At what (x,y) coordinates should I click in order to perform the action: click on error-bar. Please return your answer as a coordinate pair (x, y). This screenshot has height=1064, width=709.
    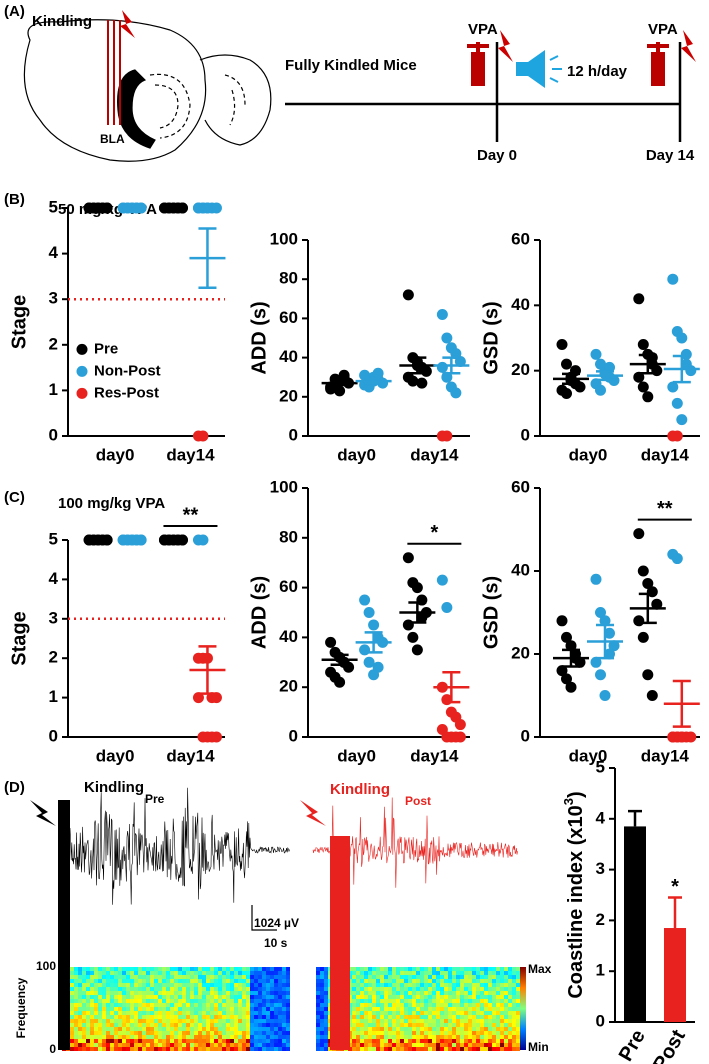
    Looking at the image, I should click on (605, 641).